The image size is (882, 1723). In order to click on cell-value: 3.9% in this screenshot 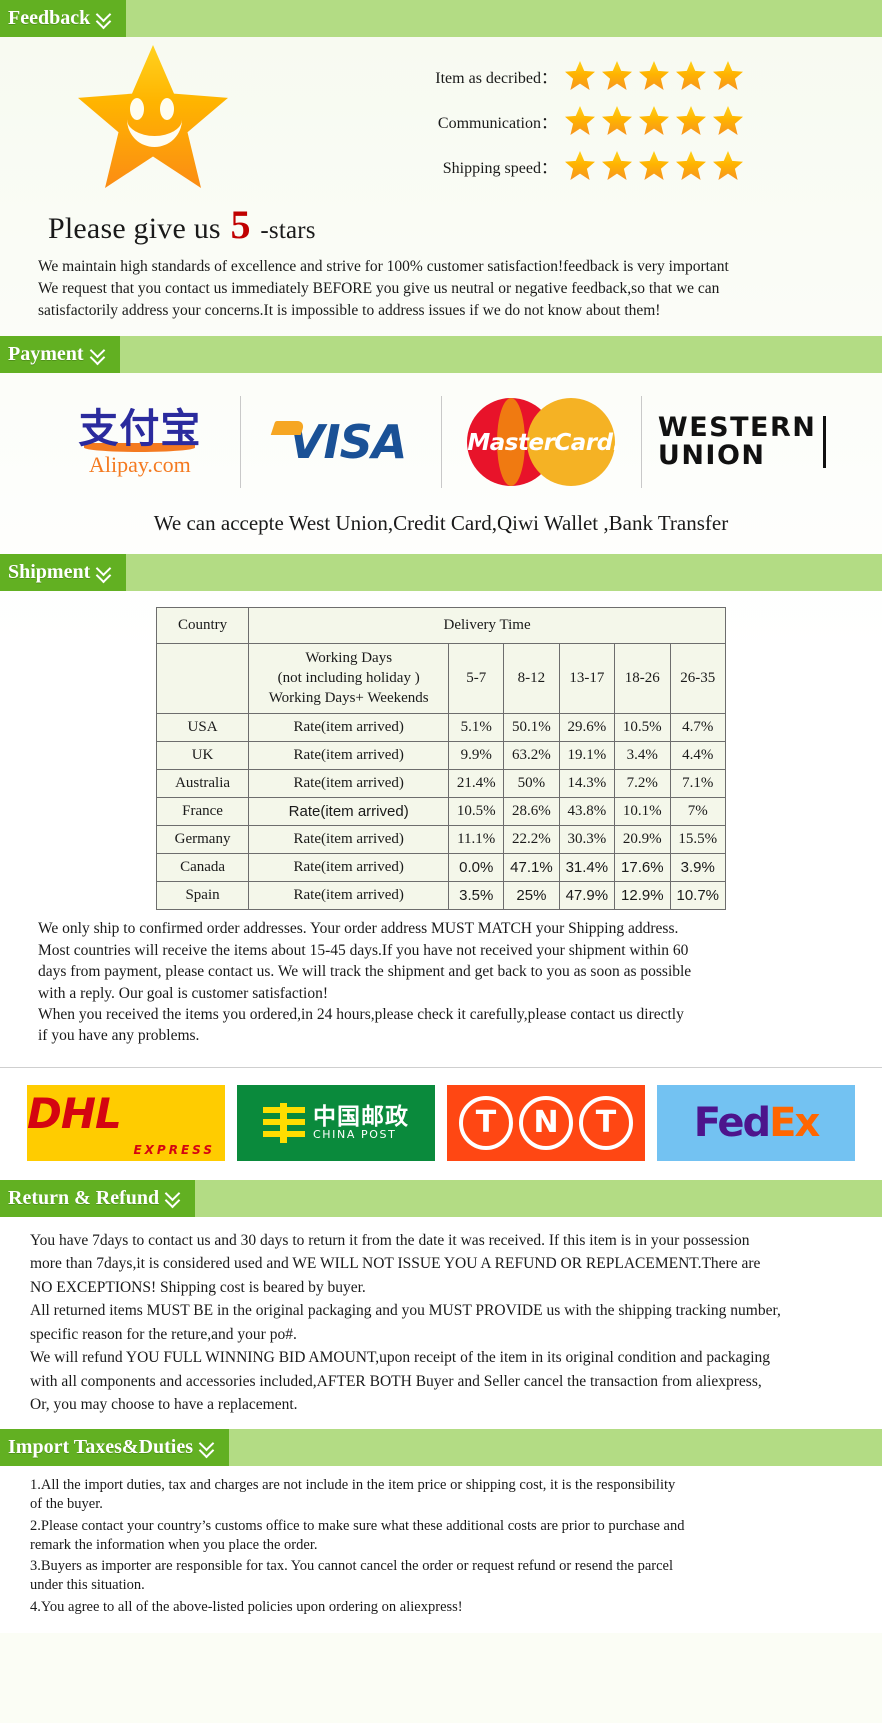, I will do `click(698, 868)`.